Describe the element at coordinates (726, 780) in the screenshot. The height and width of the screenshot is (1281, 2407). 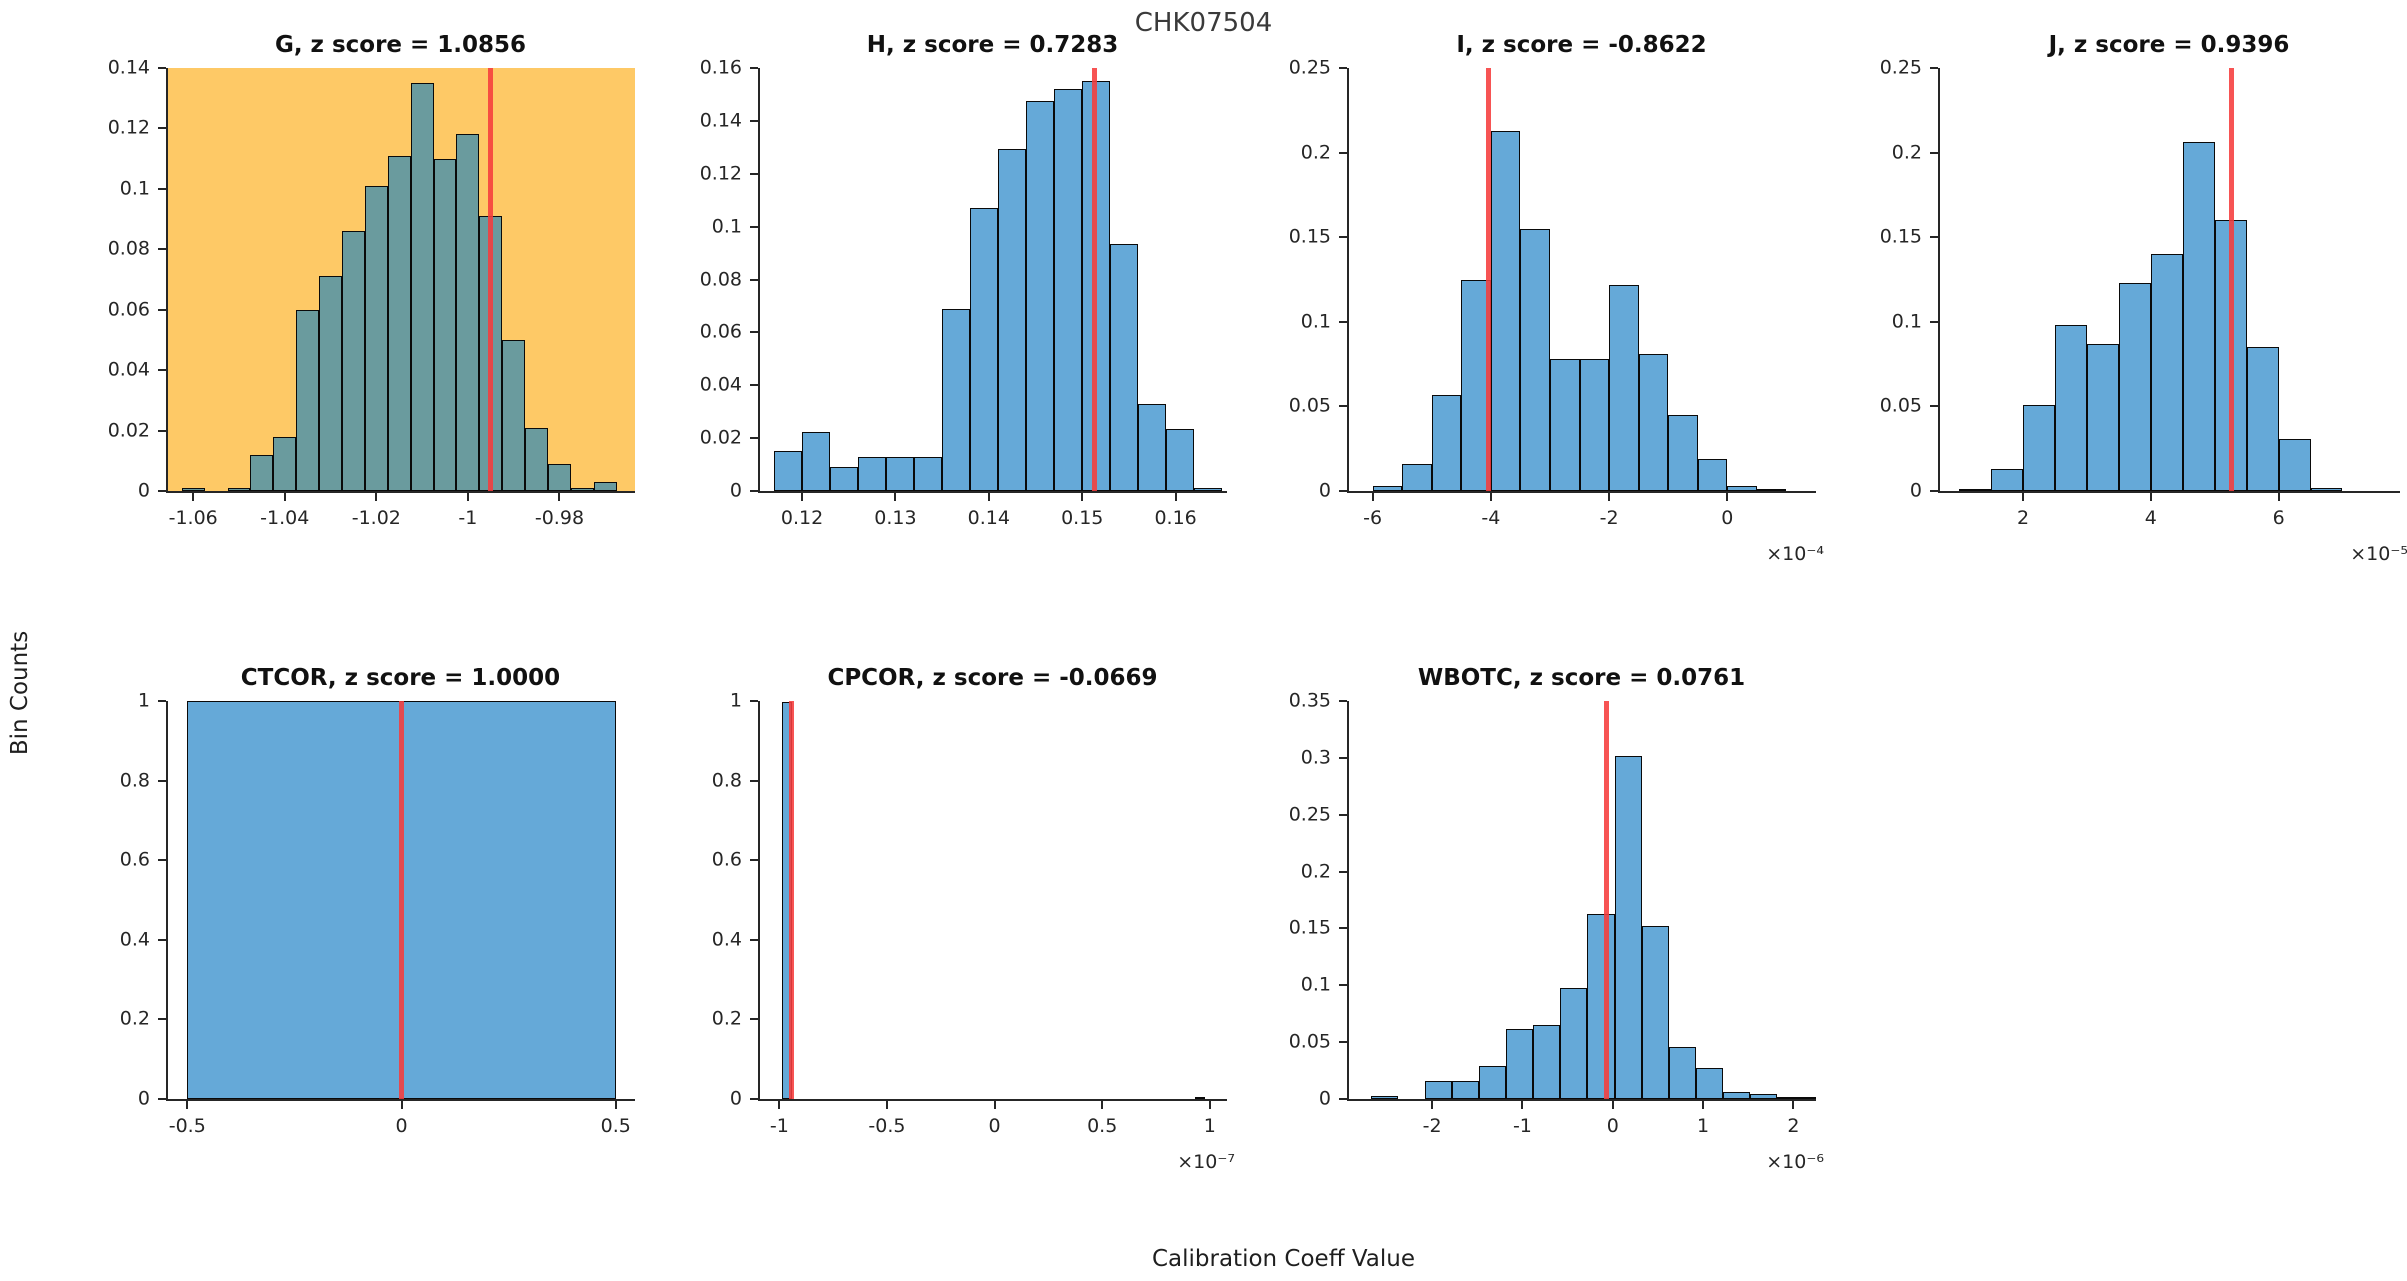
I see `y-tick-label: 0.8` at that location.